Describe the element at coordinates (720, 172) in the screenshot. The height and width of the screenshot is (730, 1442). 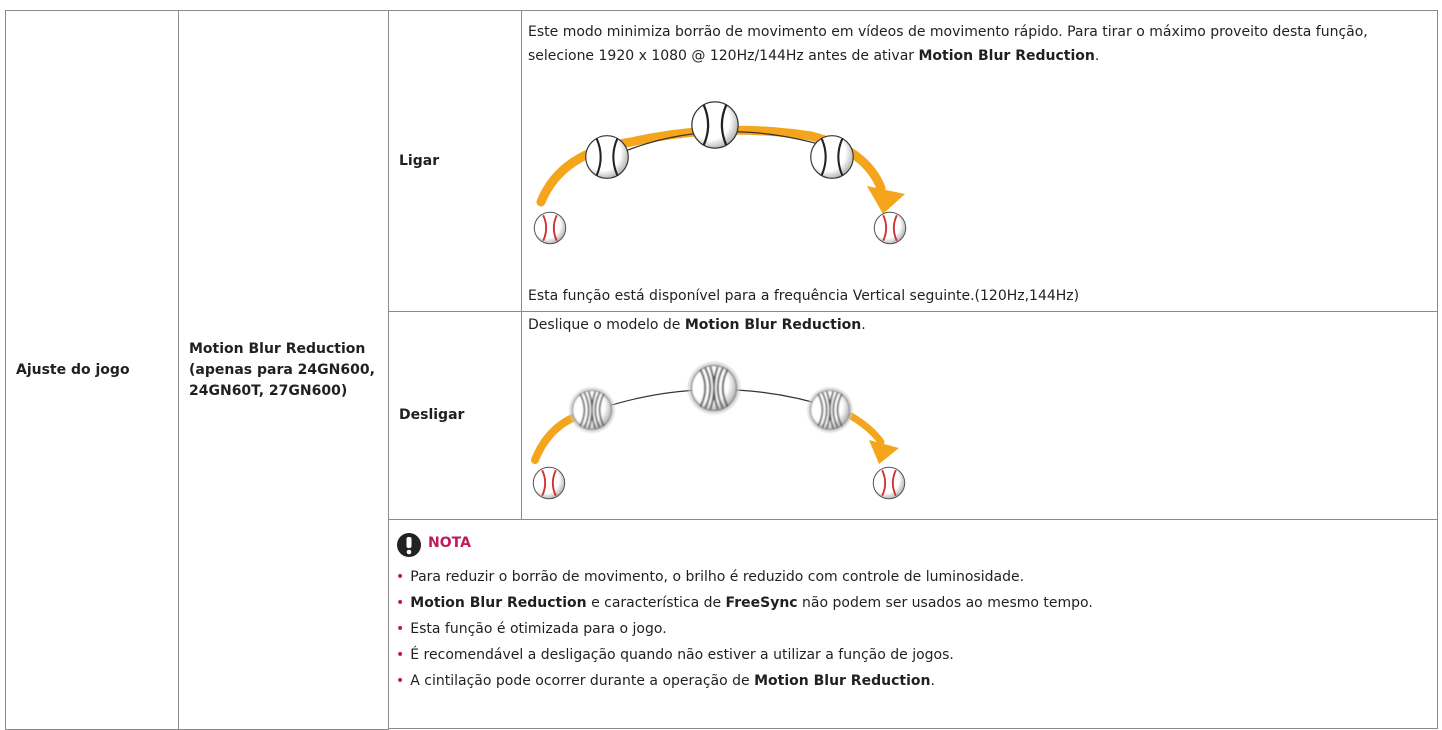
I see `on-illustration` at that location.